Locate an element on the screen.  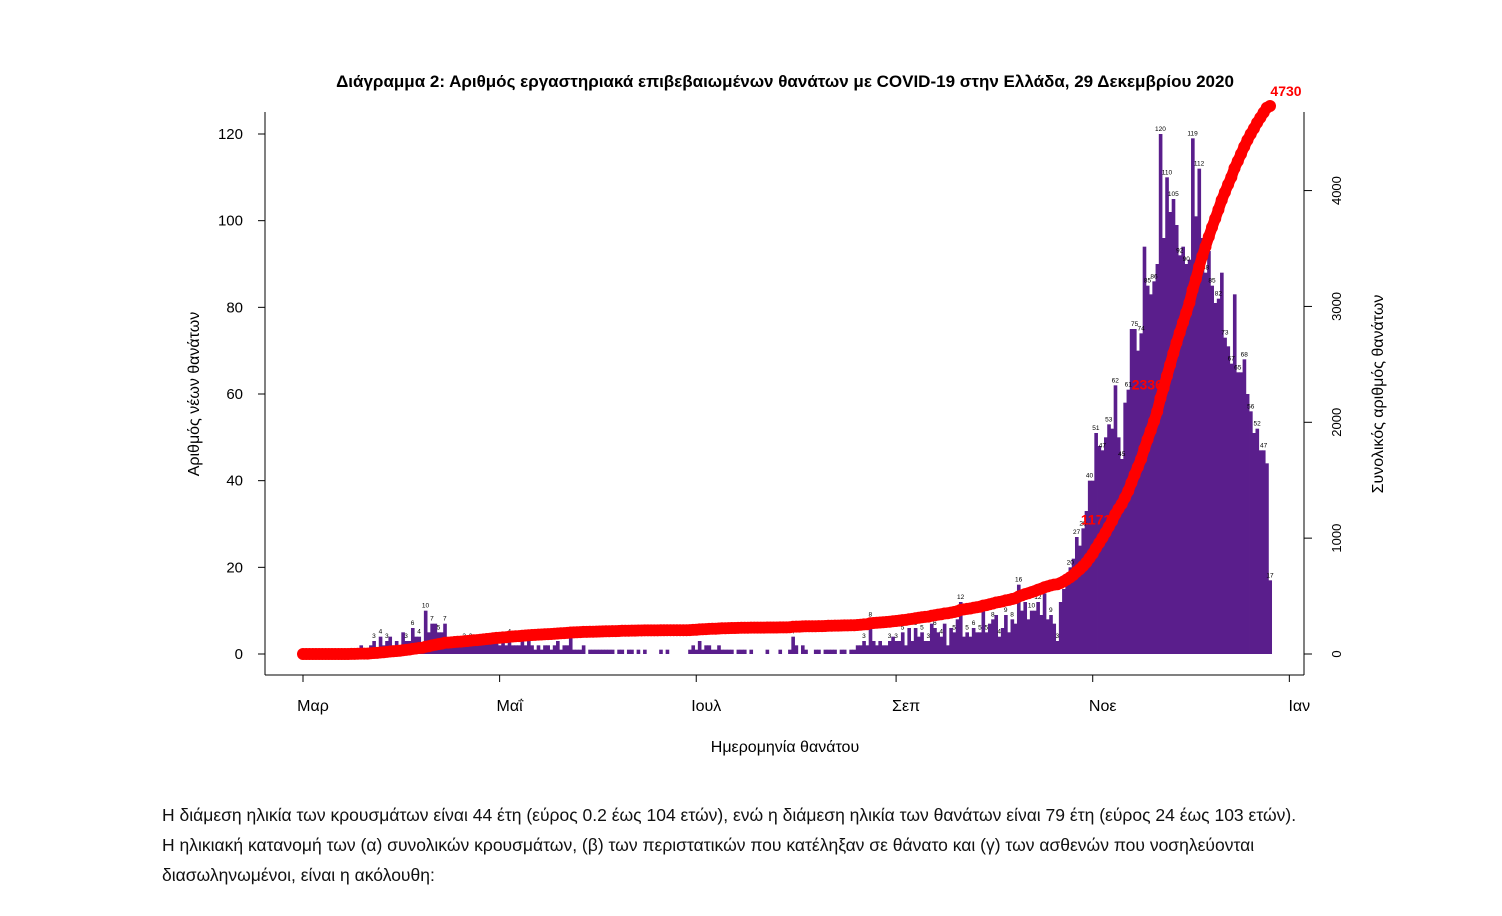
bar-value-label: 47 is located at coordinates (1264, 445).